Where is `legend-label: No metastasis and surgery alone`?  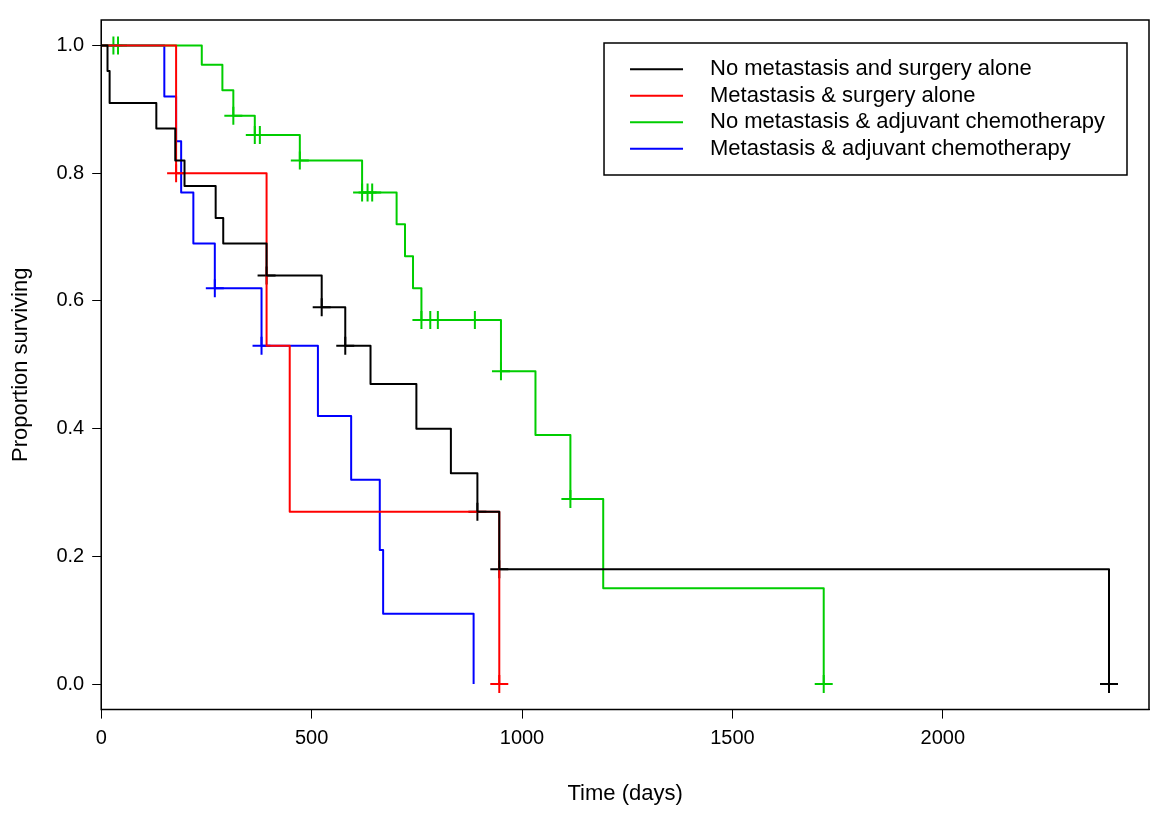 legend-label: No metastasis and surgery alone is located at coordinates (871, 68).